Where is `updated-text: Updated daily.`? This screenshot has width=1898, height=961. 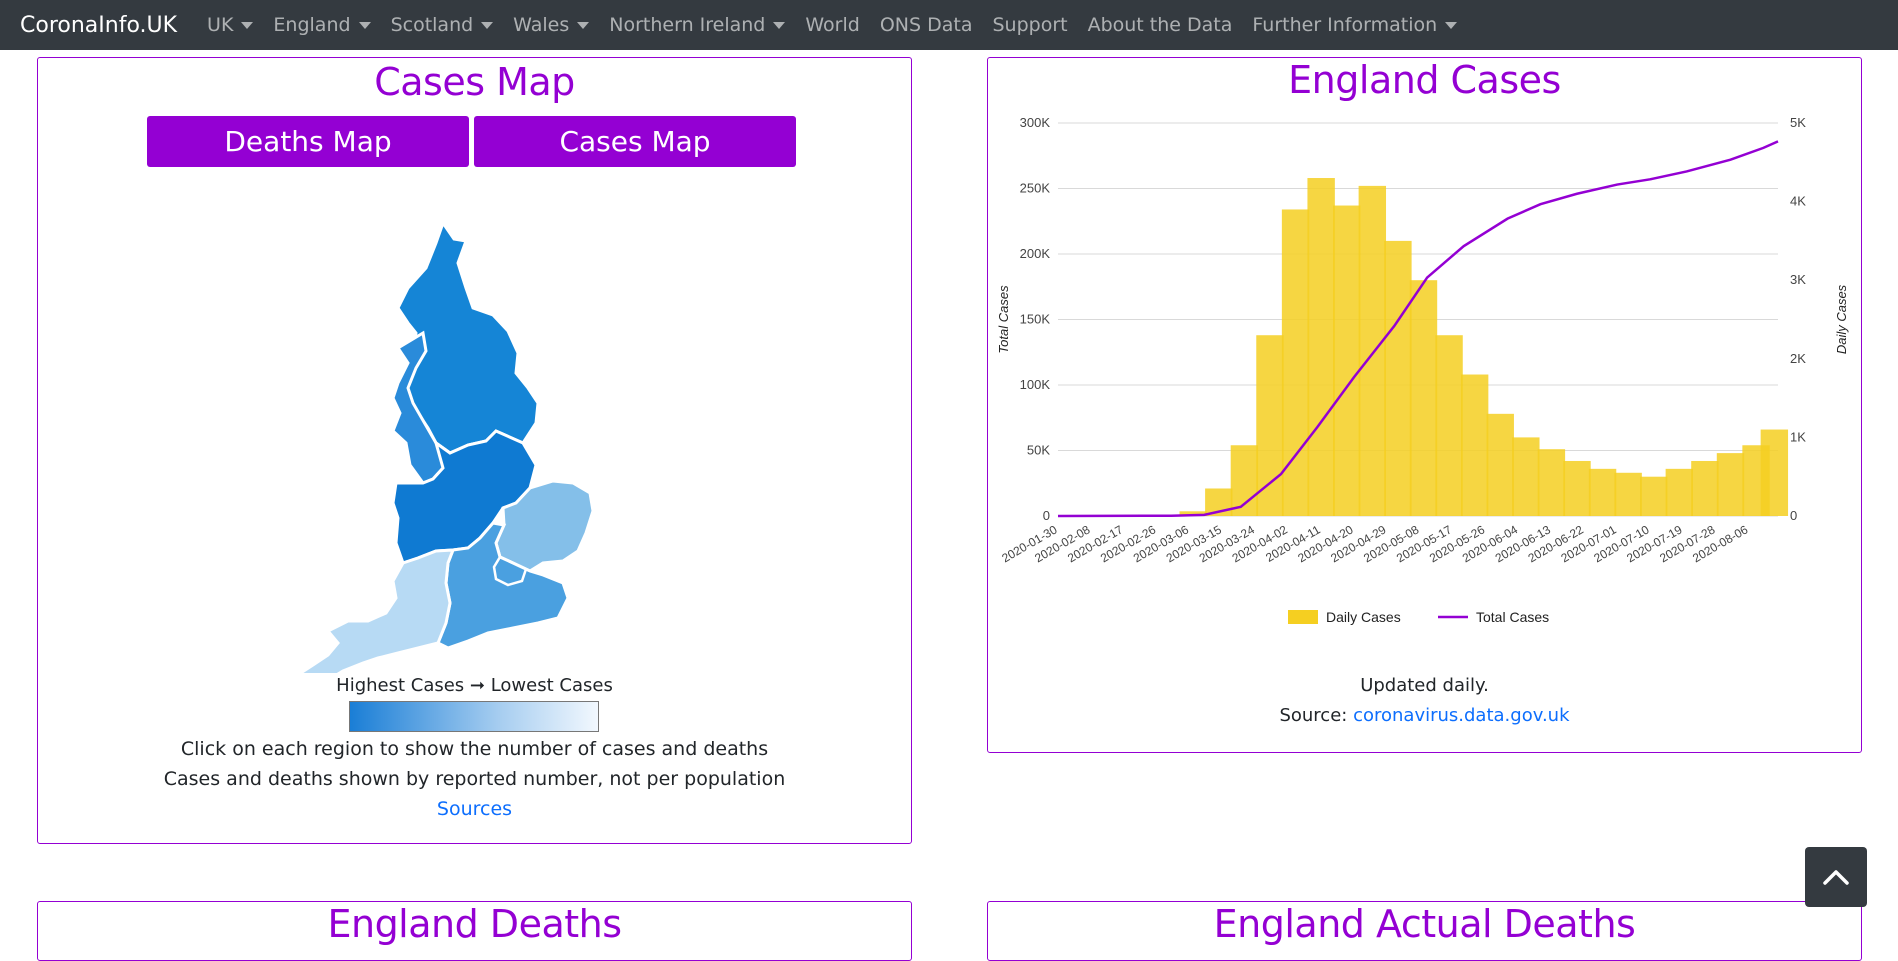
updated-text: Updated daily. is located at coordinates (1424, 685).